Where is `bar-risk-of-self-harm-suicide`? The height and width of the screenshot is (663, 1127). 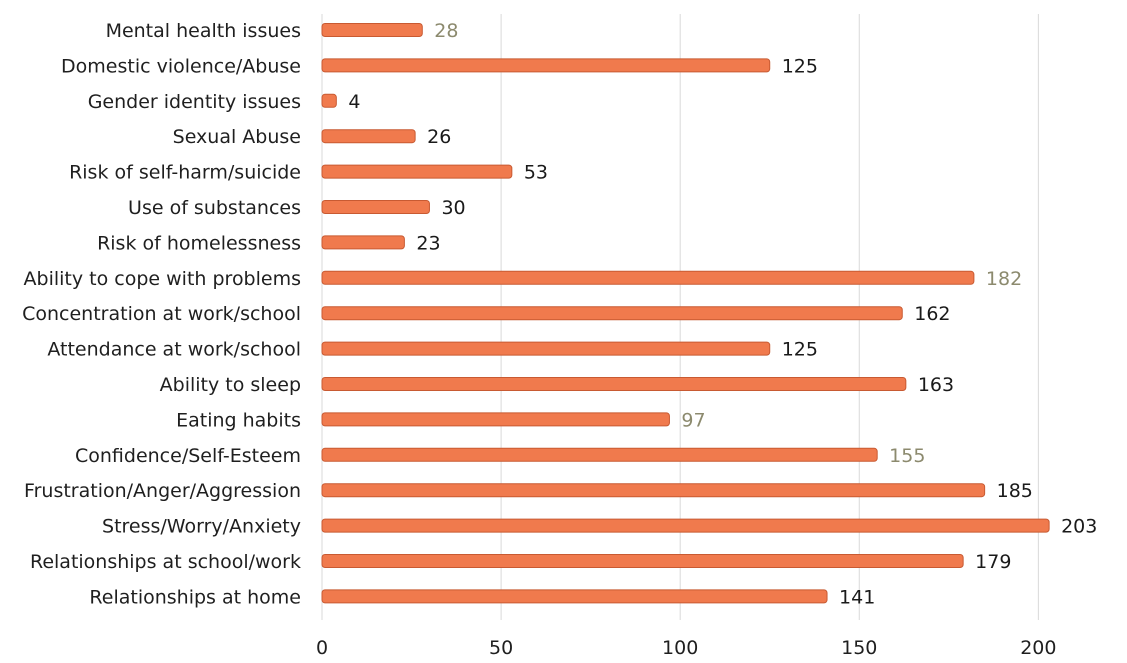
bar-risk-of-self-harm-suicide is located at coordinates (417, 171).